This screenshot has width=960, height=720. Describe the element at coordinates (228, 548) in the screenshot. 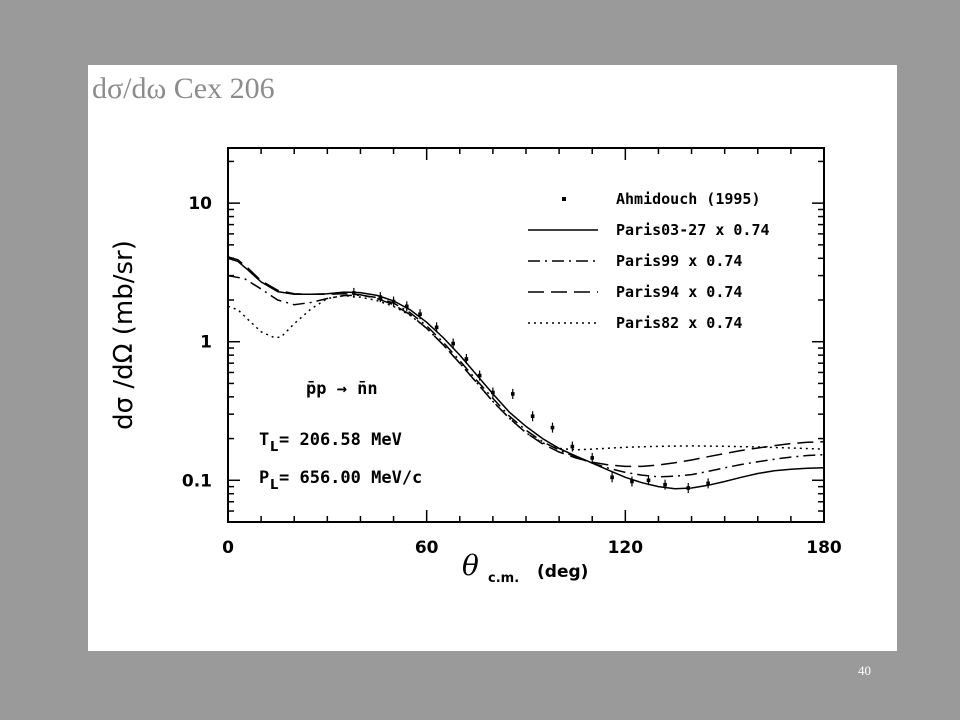

I see `x-tick-label: 0` at that location.